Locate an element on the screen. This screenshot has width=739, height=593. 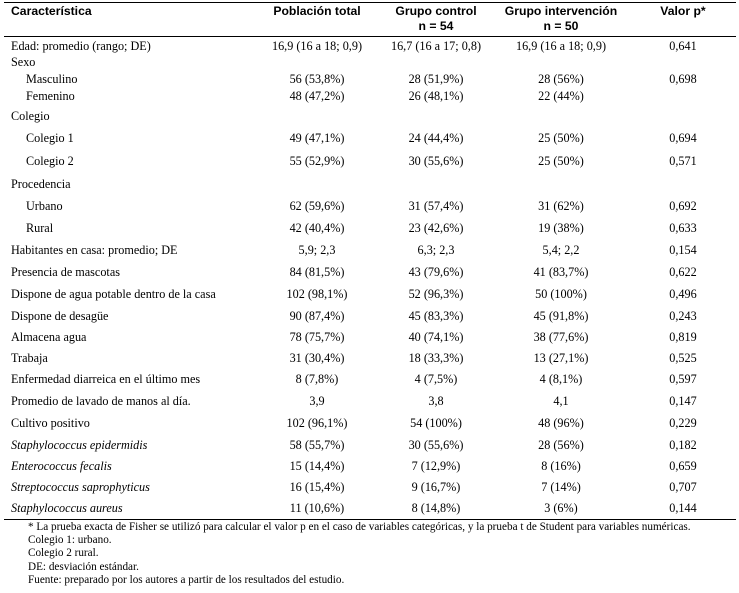
row-label: Almacena agua is located at coordinates (49, 337).